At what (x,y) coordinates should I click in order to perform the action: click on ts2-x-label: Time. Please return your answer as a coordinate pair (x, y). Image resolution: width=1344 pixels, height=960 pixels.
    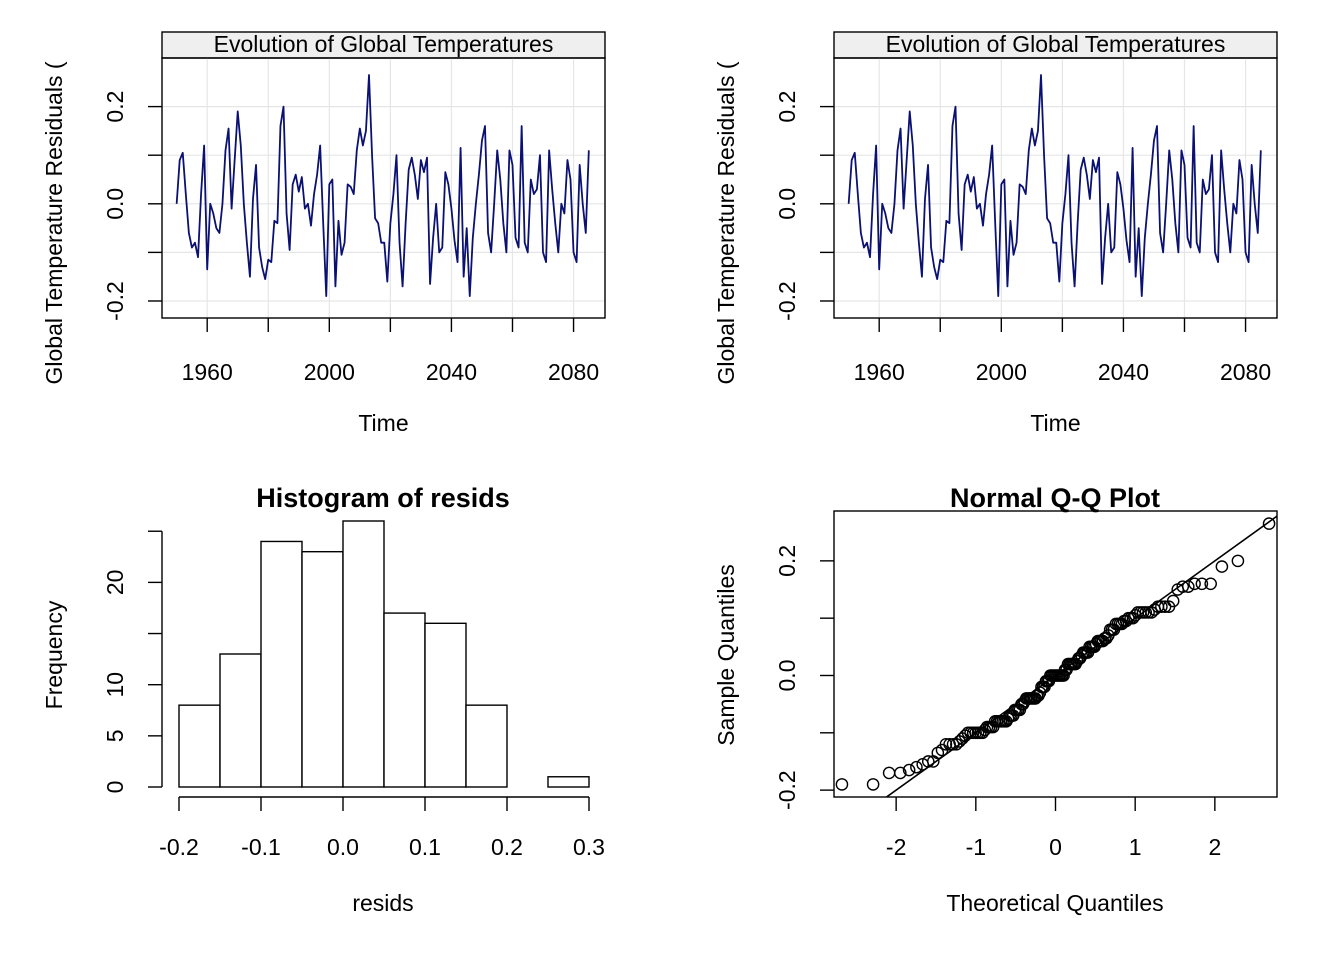
    Looking at the image, I should click on (1055, 423).